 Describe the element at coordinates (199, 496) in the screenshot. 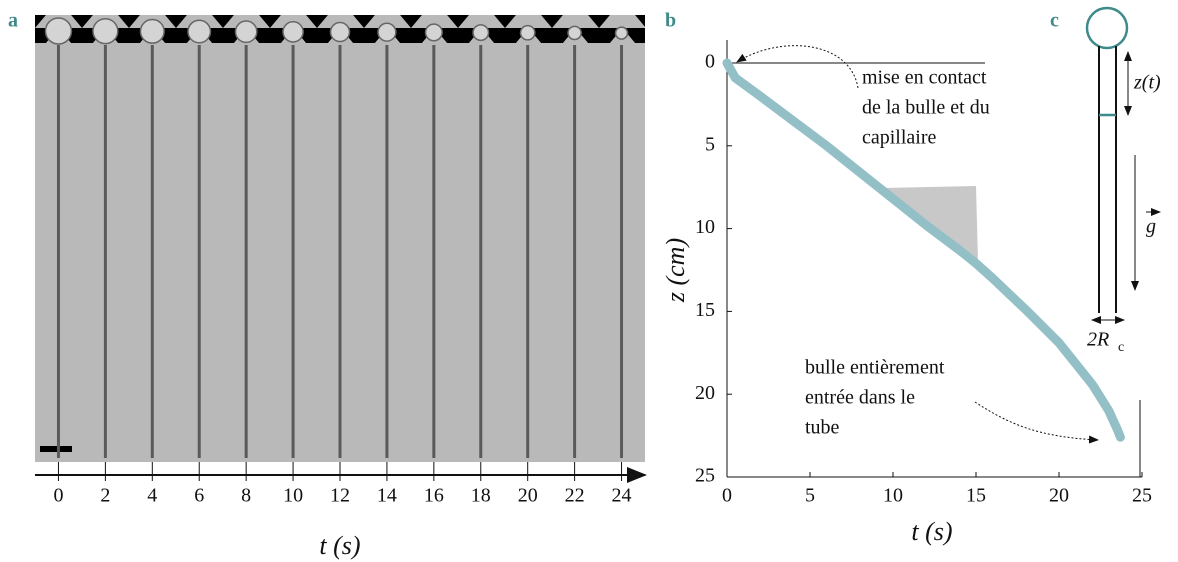

I see `x-tick-label: 6` at that location.